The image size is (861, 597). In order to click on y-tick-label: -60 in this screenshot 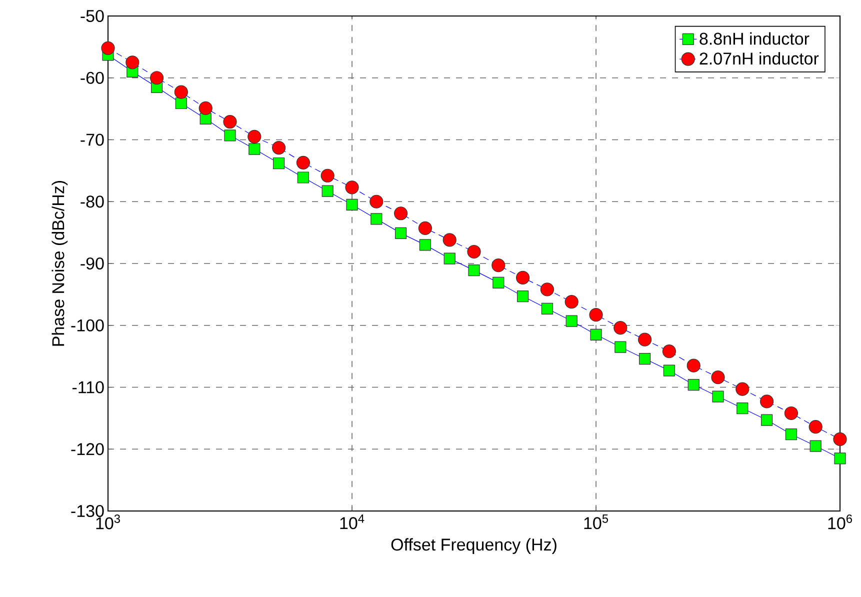, I will do `click(92, 78)`.